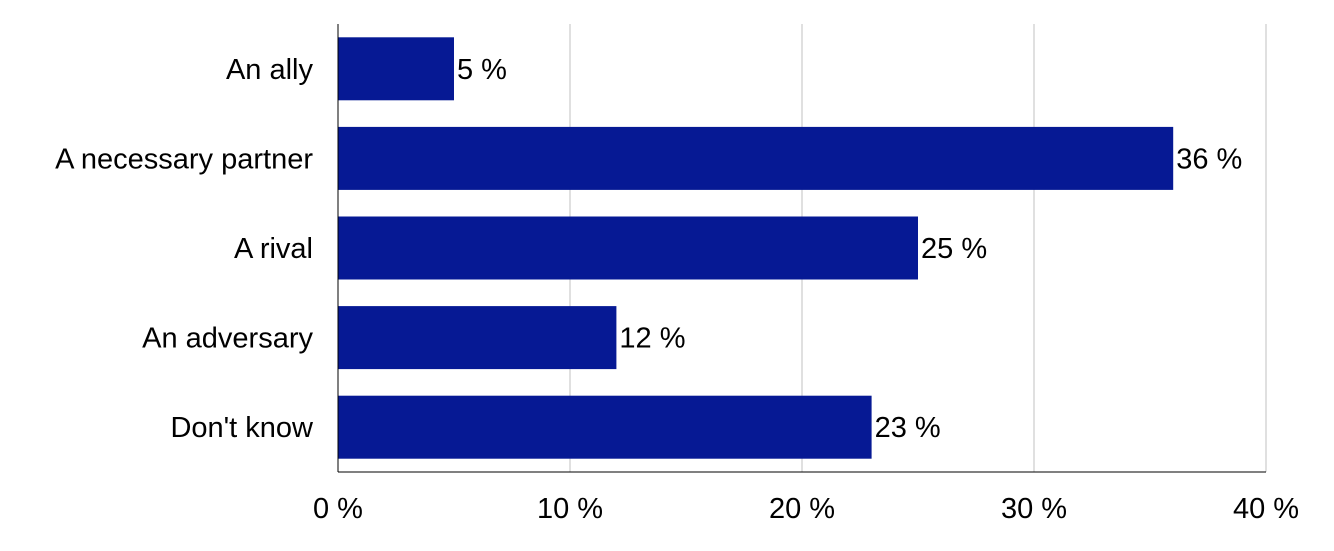  I want to click on category-label-1: A necessary partner, so click(184, 159).